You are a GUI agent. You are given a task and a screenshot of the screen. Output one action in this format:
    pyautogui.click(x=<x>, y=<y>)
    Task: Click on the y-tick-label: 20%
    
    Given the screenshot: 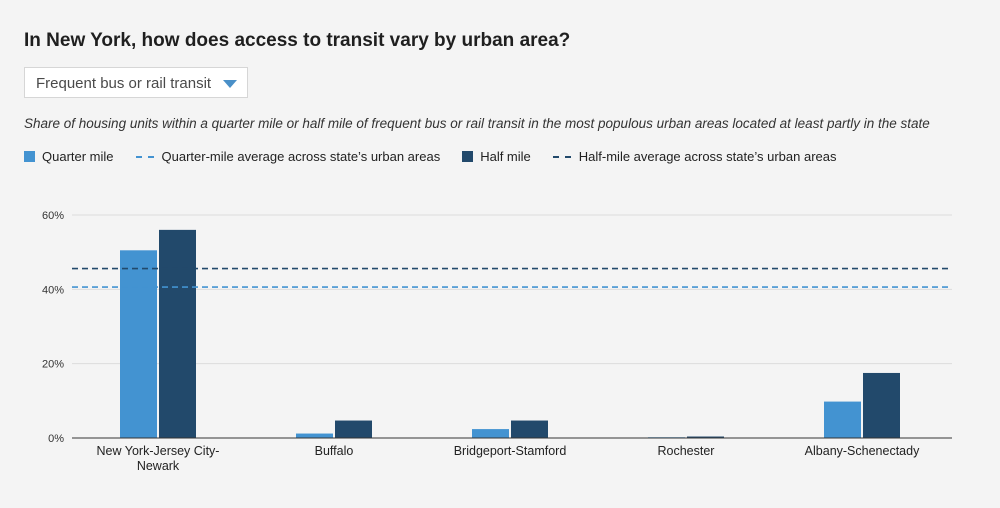 What is the action you would take?
    pyautogui.click(x=53, y=365)
    